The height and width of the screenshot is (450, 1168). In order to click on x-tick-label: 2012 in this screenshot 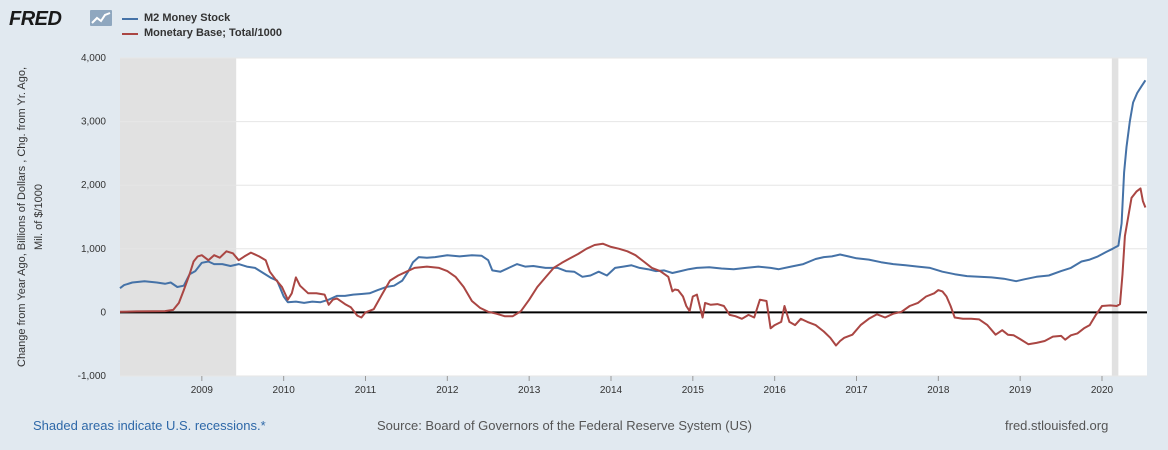, I will do `click(447, 390)`.